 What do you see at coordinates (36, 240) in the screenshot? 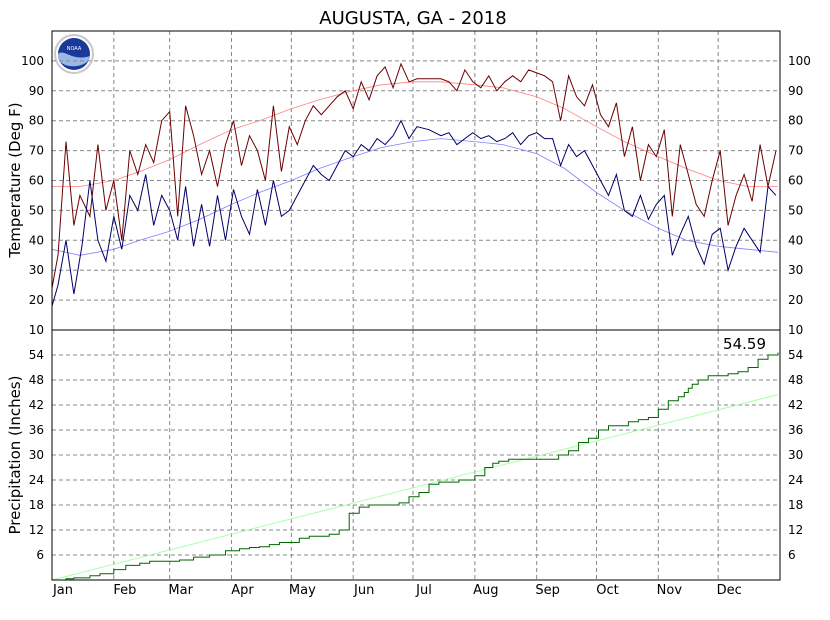
I see `temp-tick-left-40: 40` at bounding box center [36, 240].